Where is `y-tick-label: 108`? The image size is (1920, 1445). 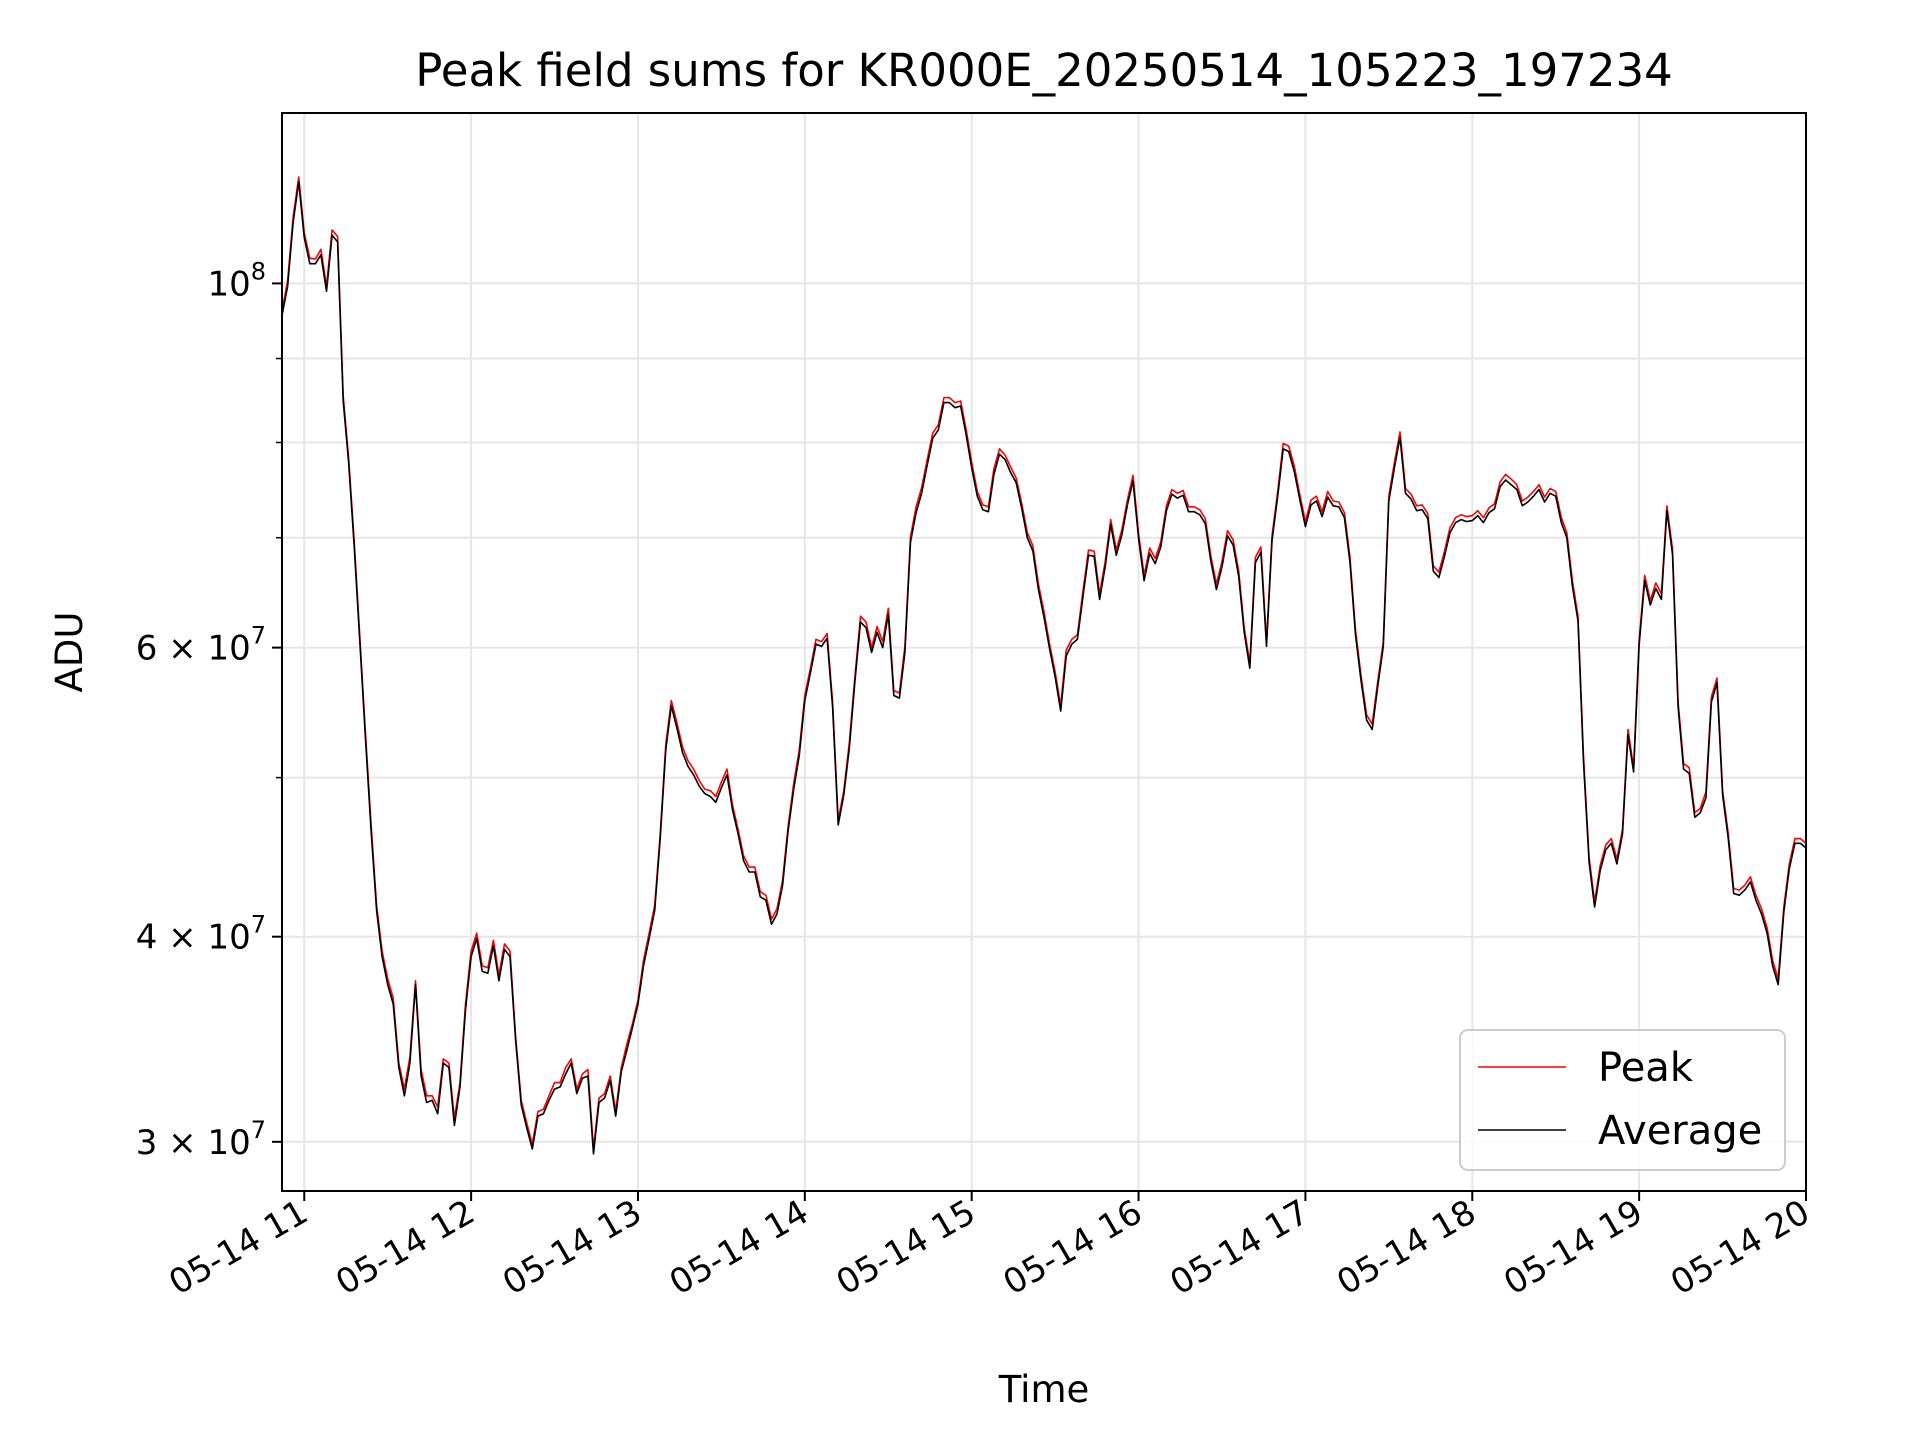 y-tick-label: 108 is located at coordinates (236, 280).